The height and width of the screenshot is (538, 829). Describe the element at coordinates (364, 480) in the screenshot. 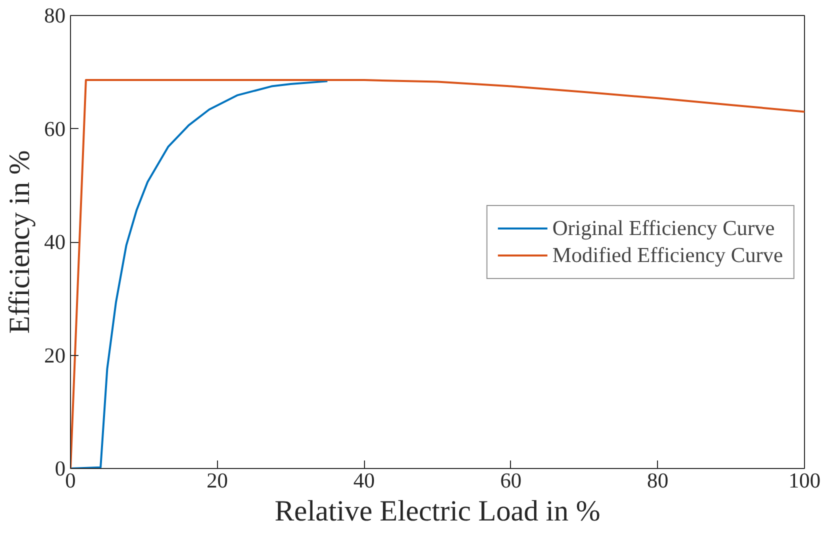

I see `x-tick-label: 40` at that location.